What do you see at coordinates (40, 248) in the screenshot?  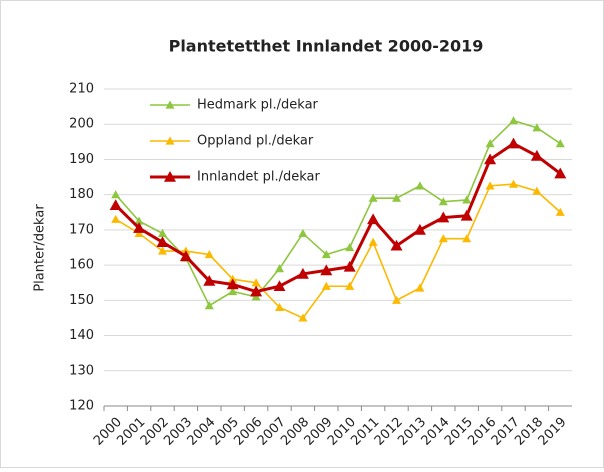 I see `y-axis-label: Planter/dekar` at bounding box center [40, 248].